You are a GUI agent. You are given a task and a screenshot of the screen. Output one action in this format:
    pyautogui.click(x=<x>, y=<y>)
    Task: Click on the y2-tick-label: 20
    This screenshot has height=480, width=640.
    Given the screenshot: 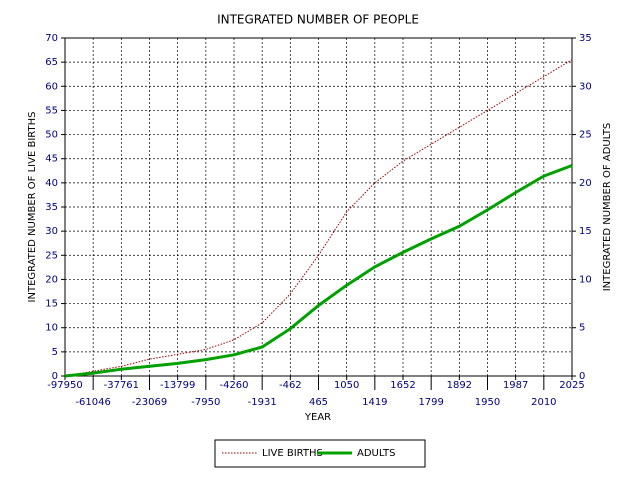 What is the action you would take?
    pyautogui.click(x=585, y=183)
    